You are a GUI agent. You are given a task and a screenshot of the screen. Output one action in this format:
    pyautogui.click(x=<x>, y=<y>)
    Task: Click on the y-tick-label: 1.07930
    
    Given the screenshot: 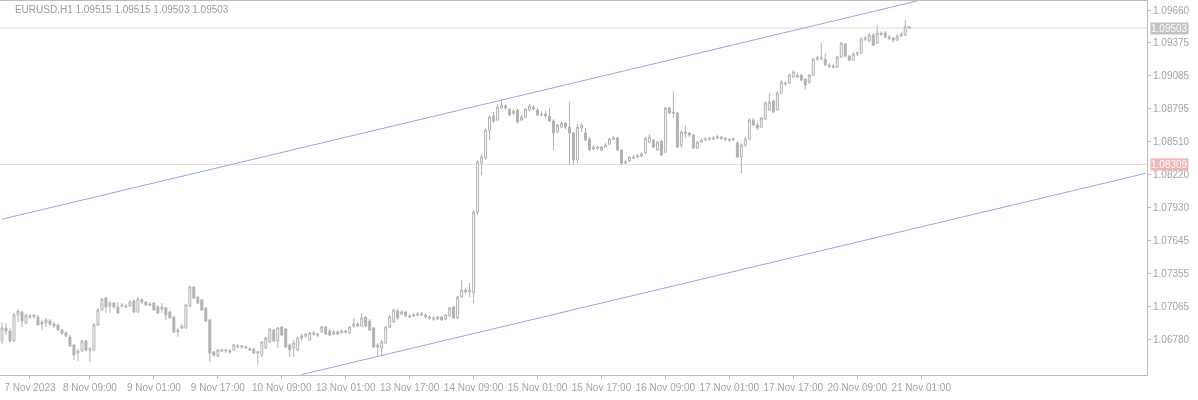 What is the action you would take?
    pyautogui.click(x=1171, y=208)
    